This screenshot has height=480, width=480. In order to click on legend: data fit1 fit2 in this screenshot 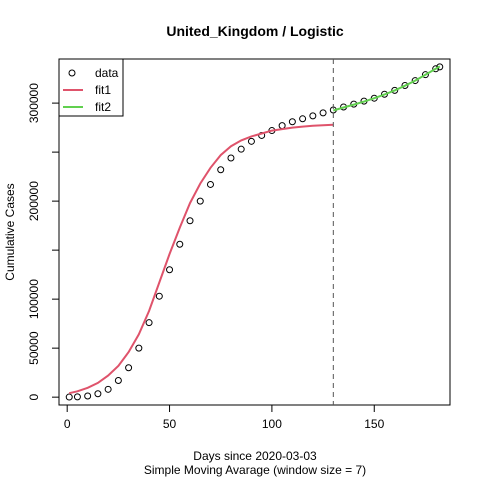, I will do `click(91, 87)`.